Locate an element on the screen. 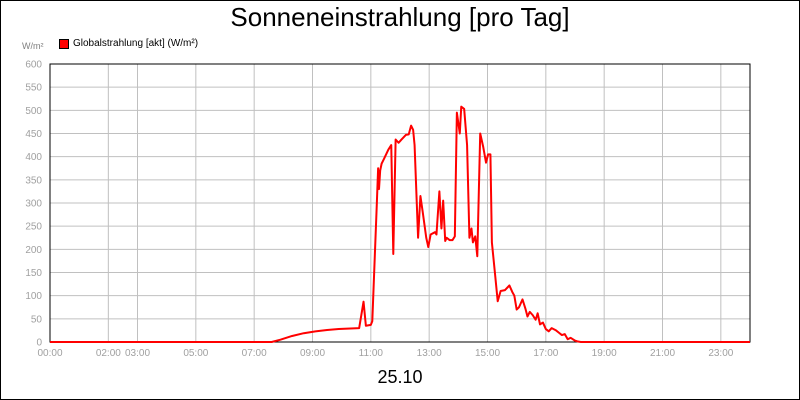  x-tick-label: 02:00 is located at coordinates (108, 353).